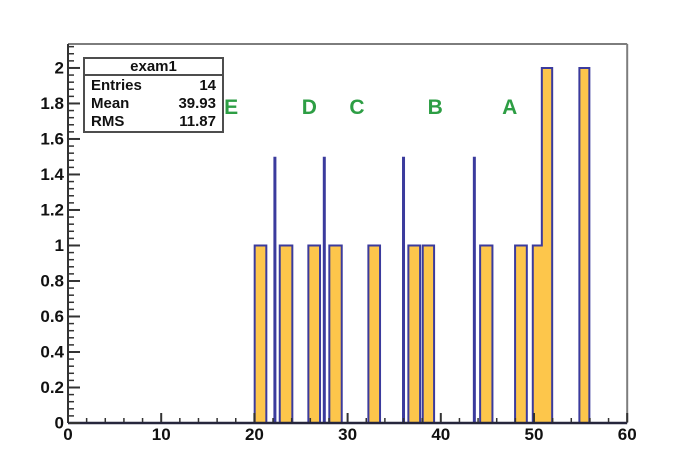 The height and width of the screenshot is (473, 696). Describe the element at coordinates (116, 85) in the screenshot. I see `stat-label: Entries` at that location.